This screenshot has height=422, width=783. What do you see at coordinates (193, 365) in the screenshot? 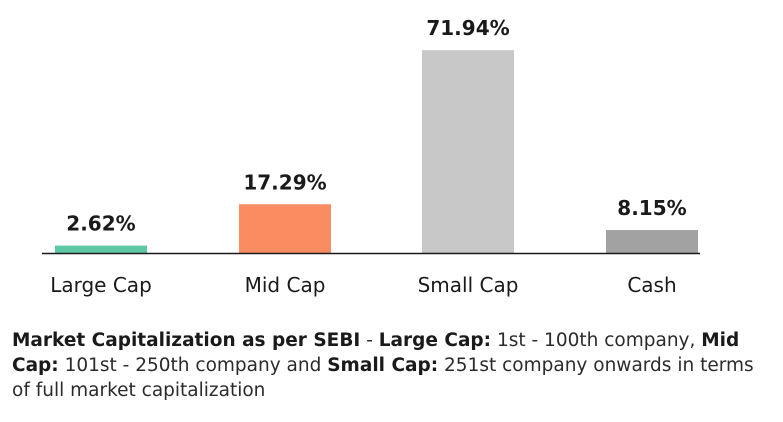
I see `footnote-mid-cap-range: 101st - 250th company and` at bounding box center [193, 365].